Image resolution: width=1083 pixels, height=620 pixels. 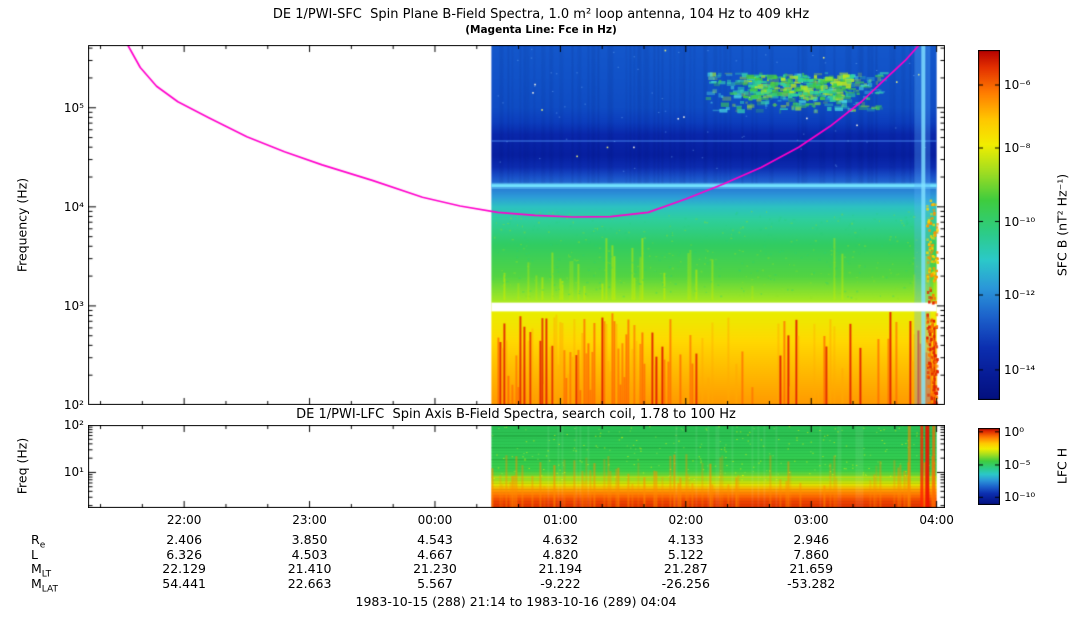 I want to click on ephemeris-value: -26.256, so click(x=685, y=583).